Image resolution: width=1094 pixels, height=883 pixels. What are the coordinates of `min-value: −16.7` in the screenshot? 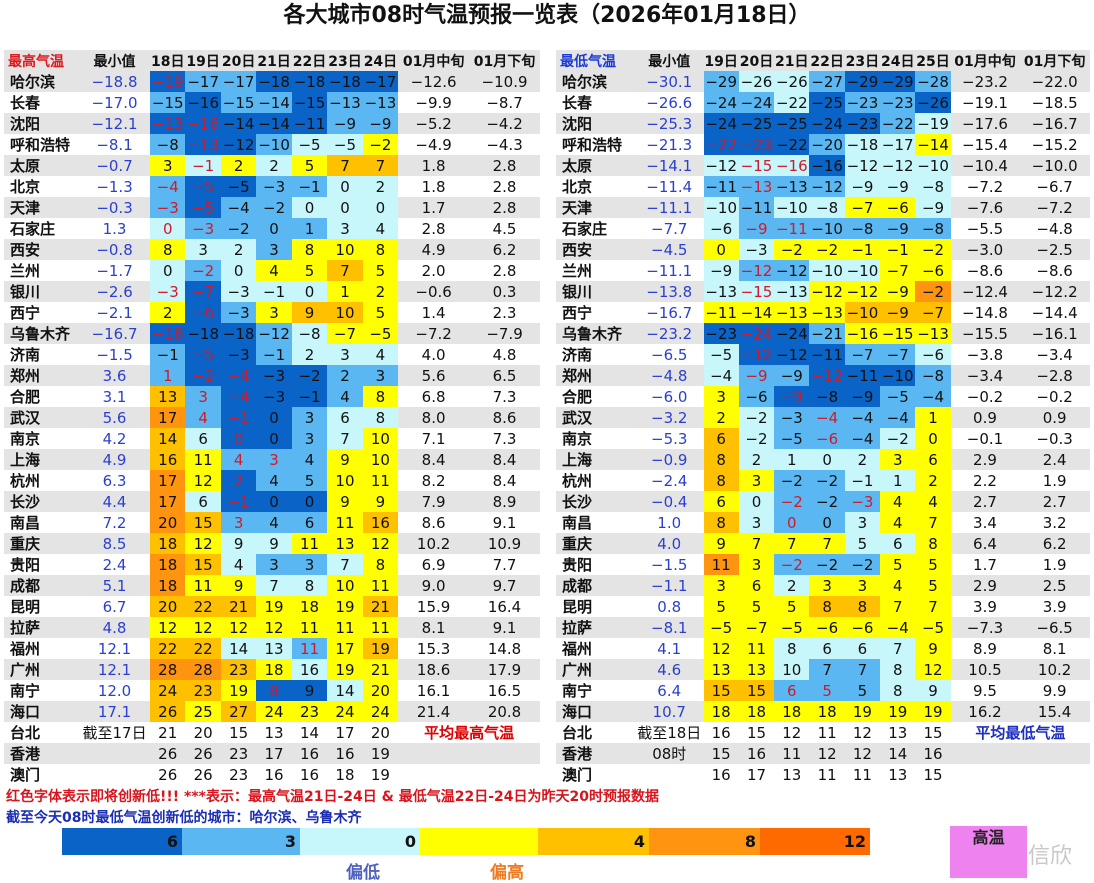 It's located at (114, 333).